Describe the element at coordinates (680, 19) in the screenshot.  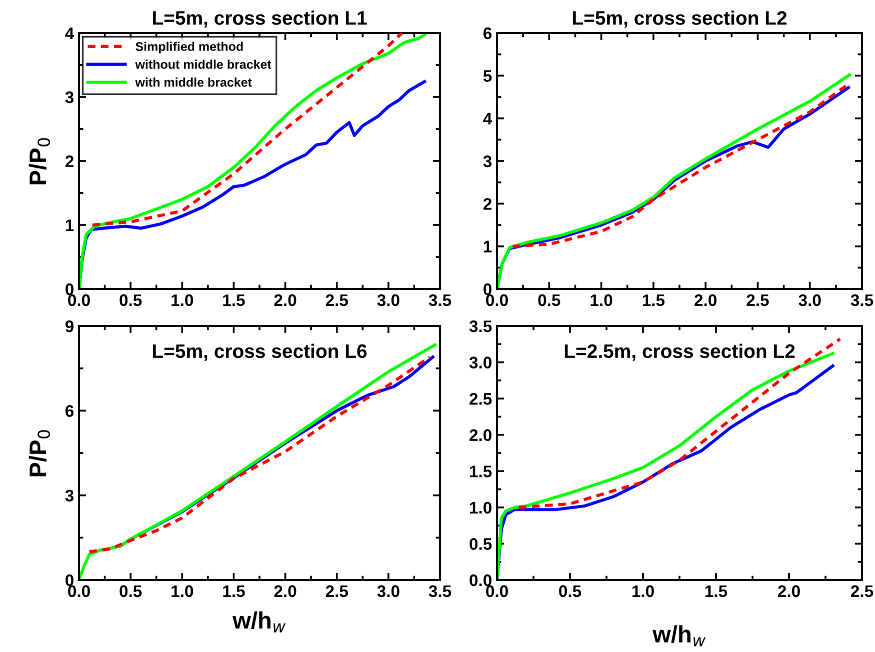
I see `chart-title: L=5m, cross section L2` at that location.